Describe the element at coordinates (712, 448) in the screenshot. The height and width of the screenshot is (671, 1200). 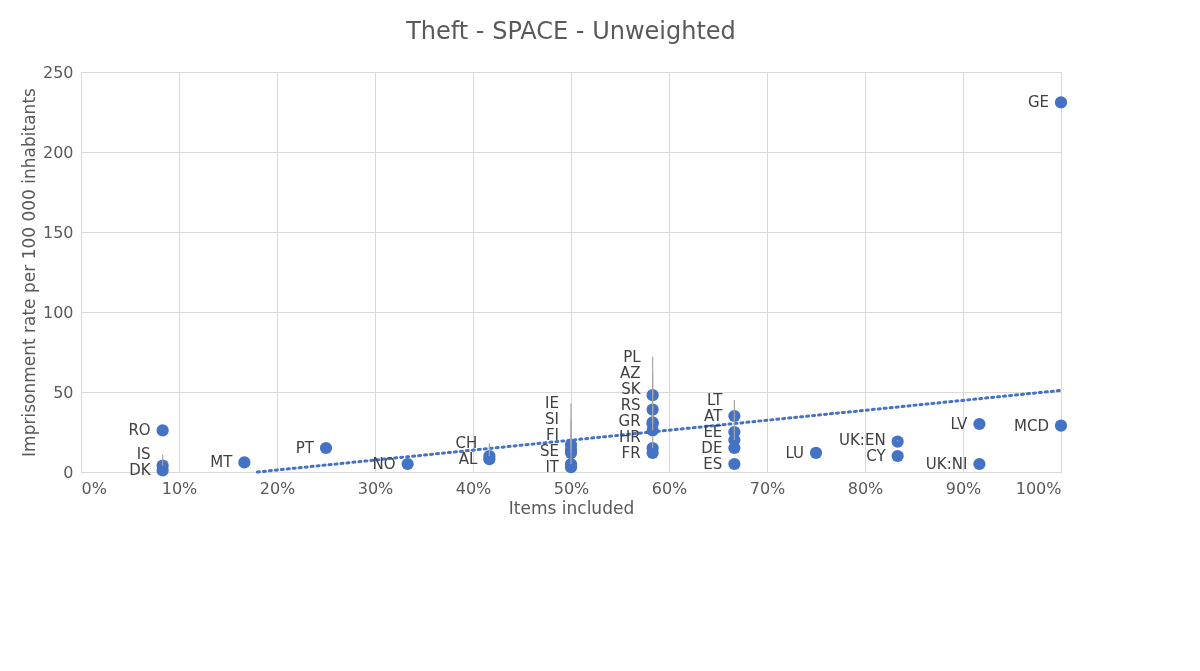
I see `annotation: DE` at that location.